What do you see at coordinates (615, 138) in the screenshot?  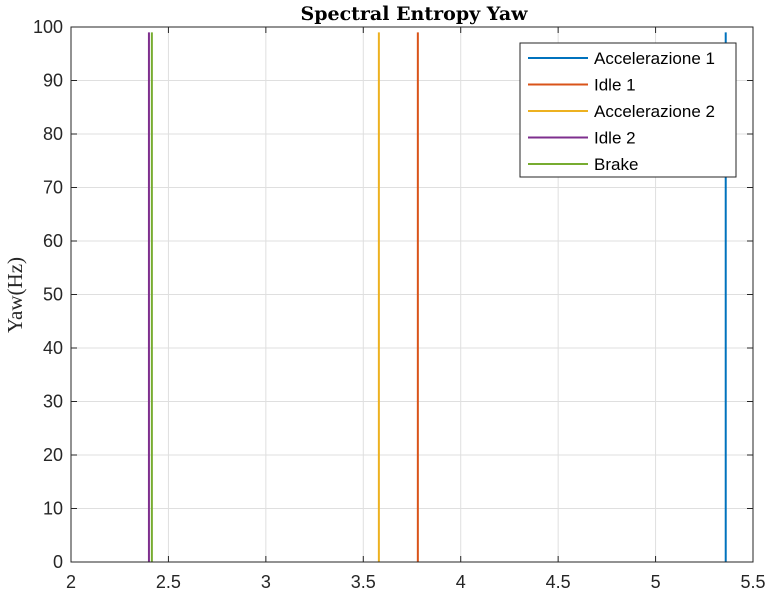 I see `legend-label: Idle 2` at bounding box center [615, 138].